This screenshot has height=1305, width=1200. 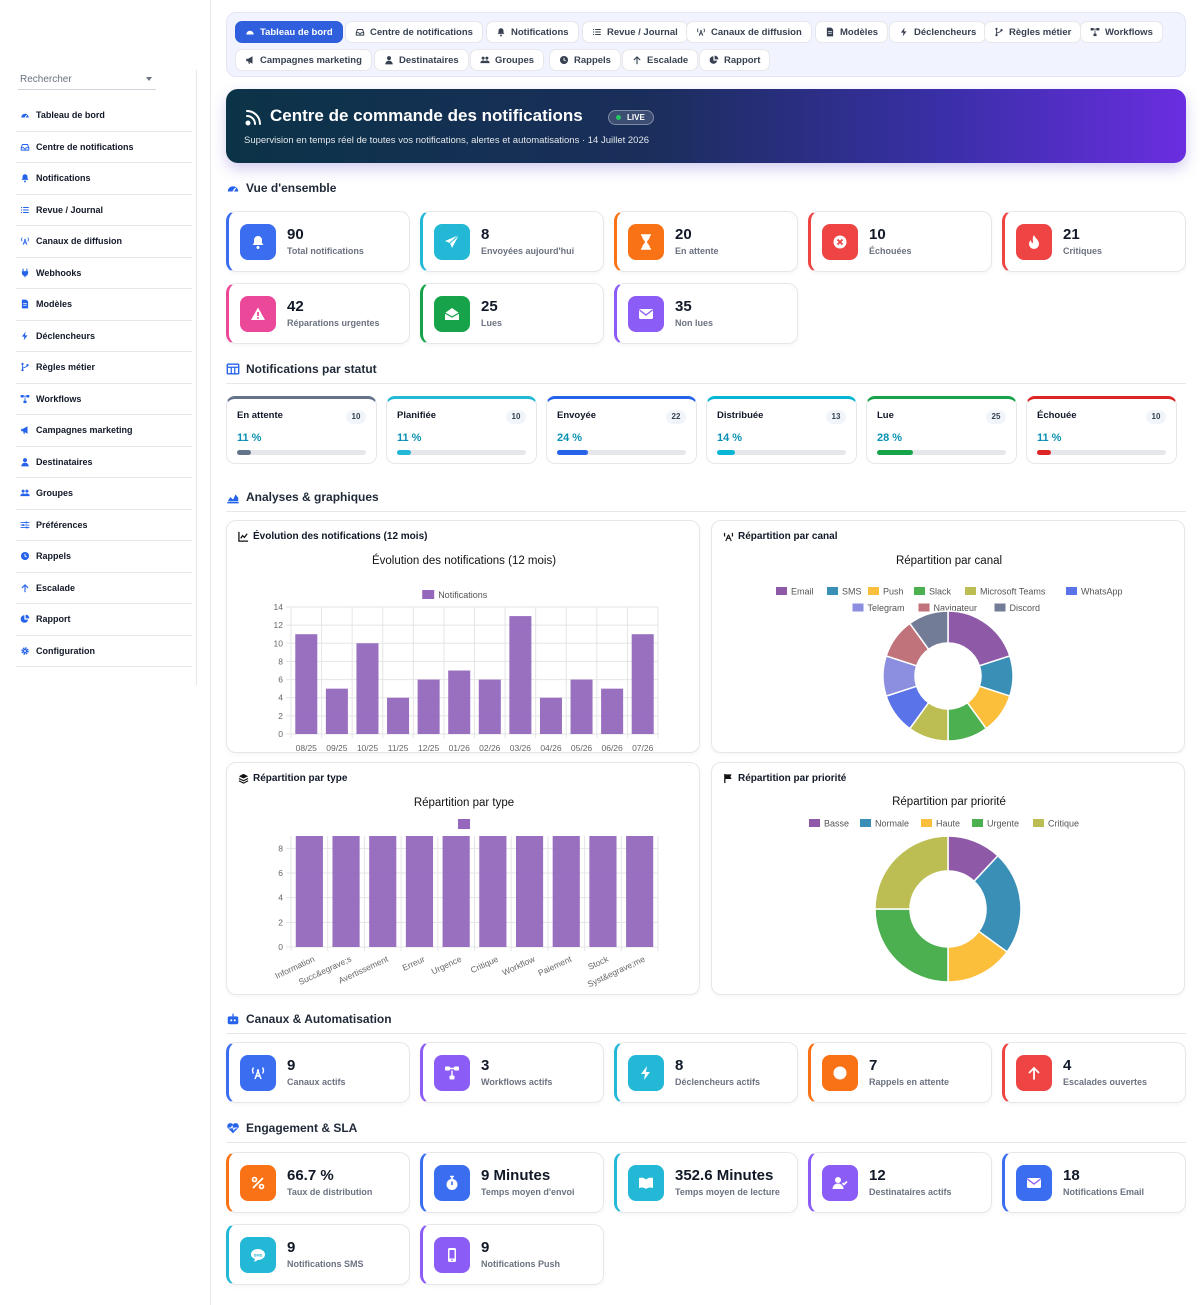 I want to click on workflow-icon, so click(x=1095, y=32).